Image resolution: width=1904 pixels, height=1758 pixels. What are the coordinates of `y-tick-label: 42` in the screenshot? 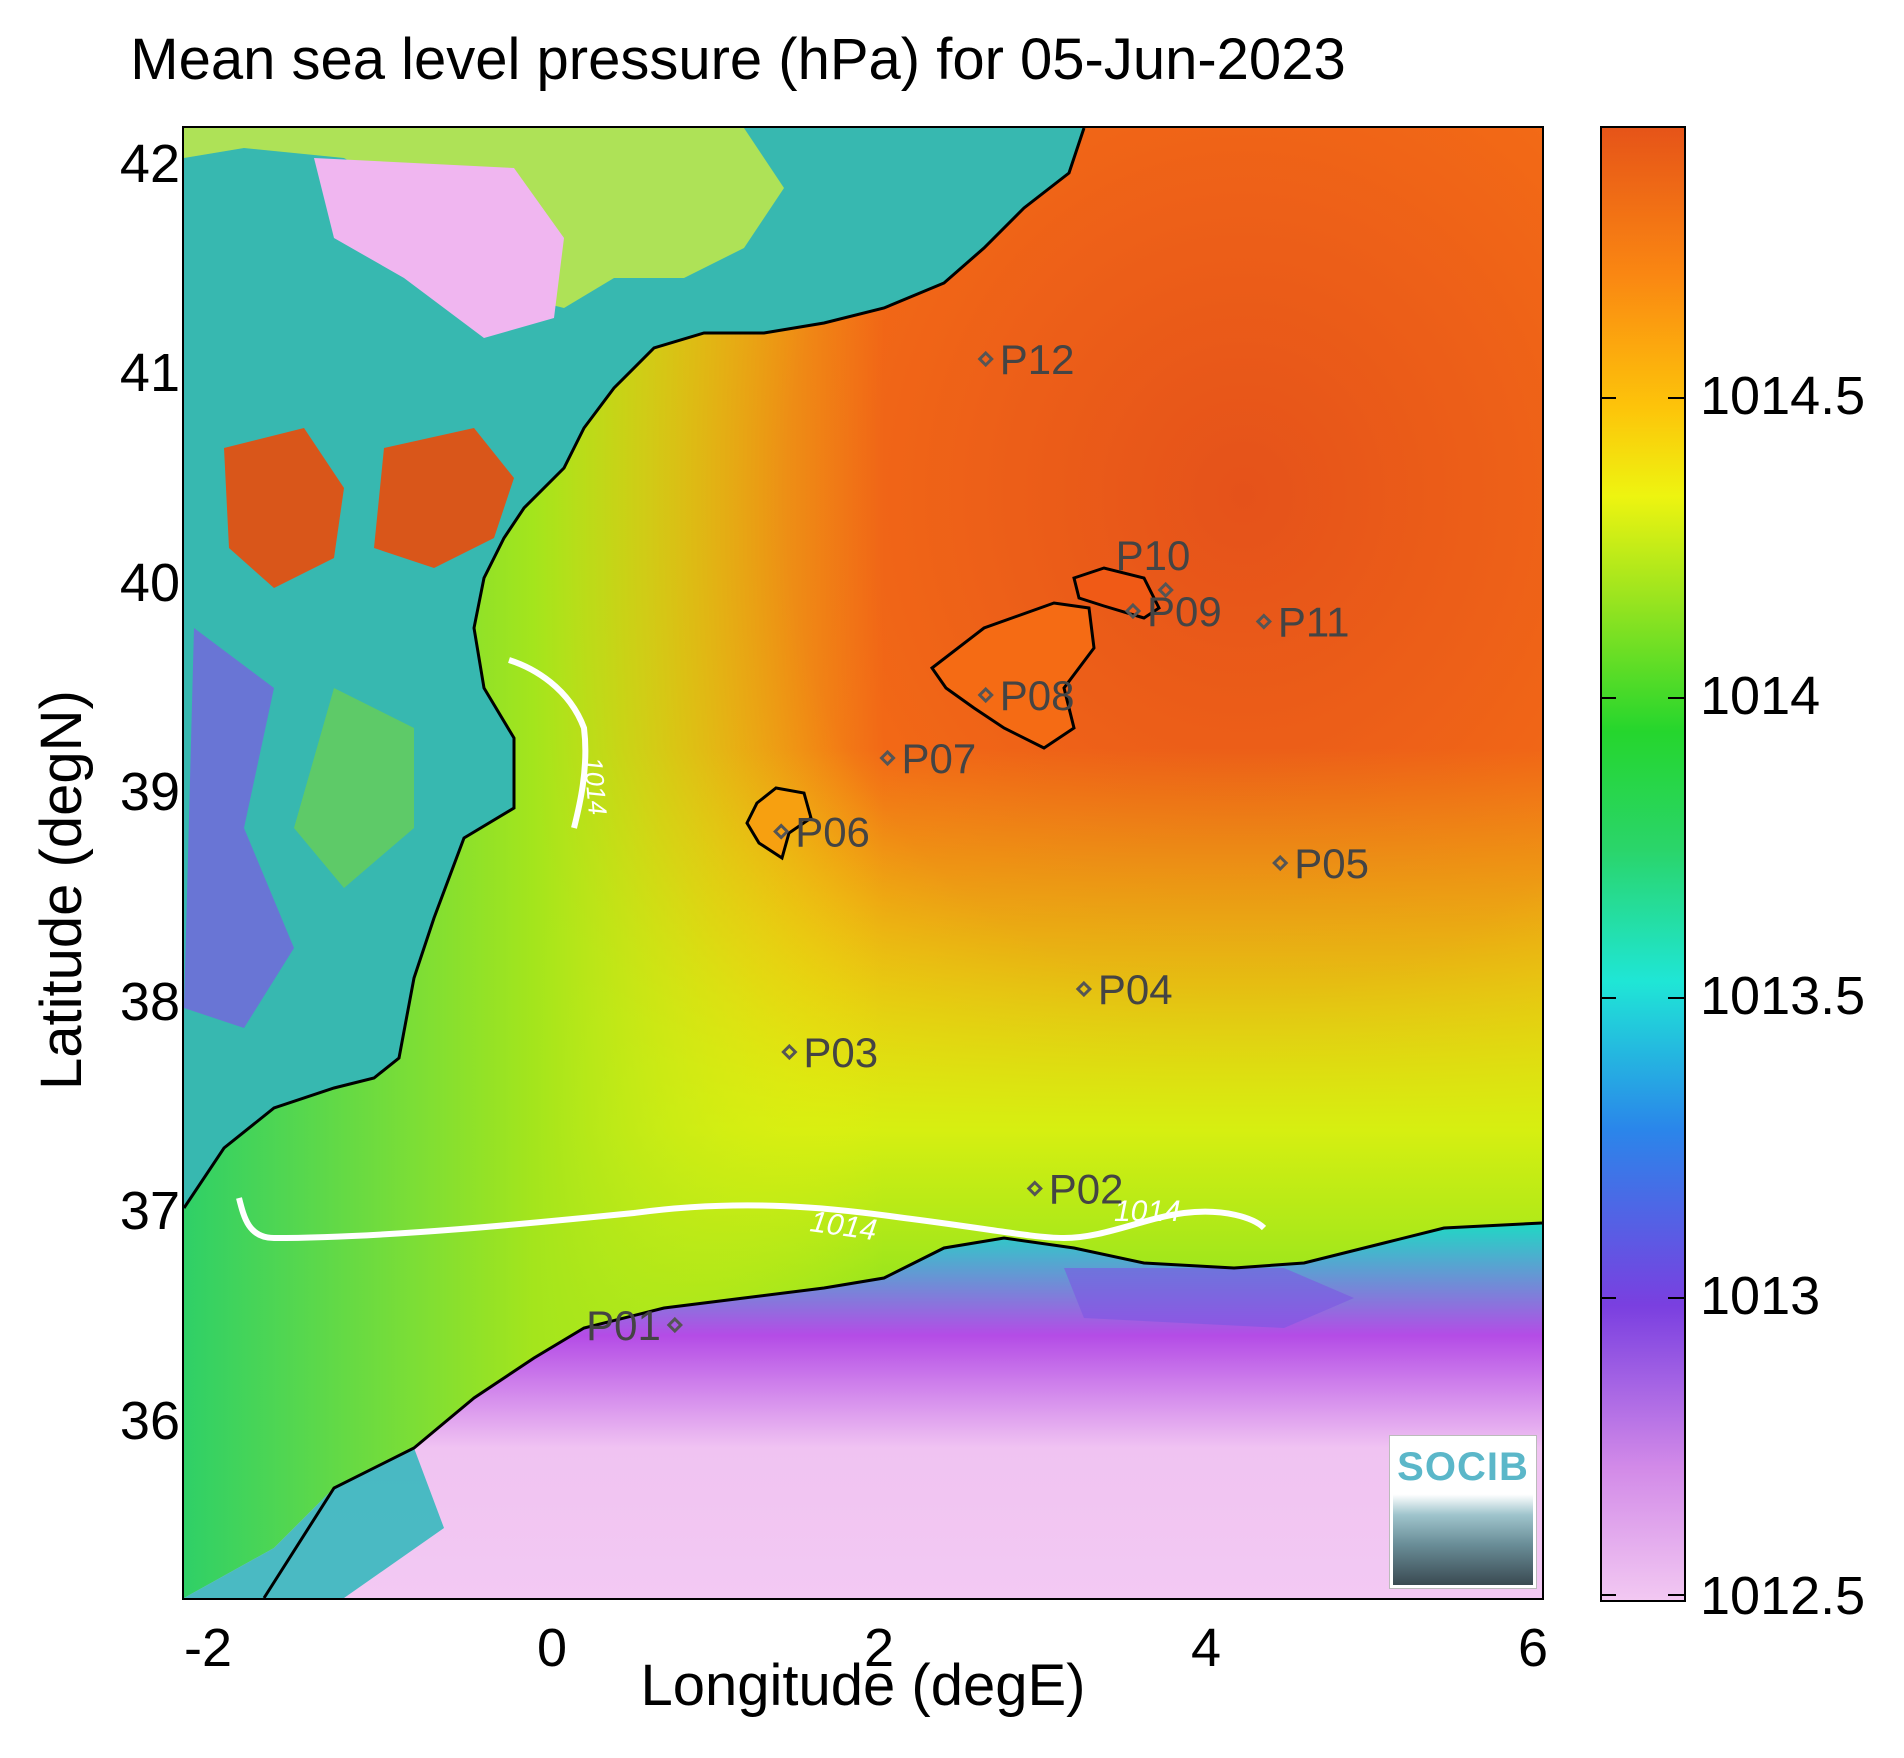 It's located at (149, 164).